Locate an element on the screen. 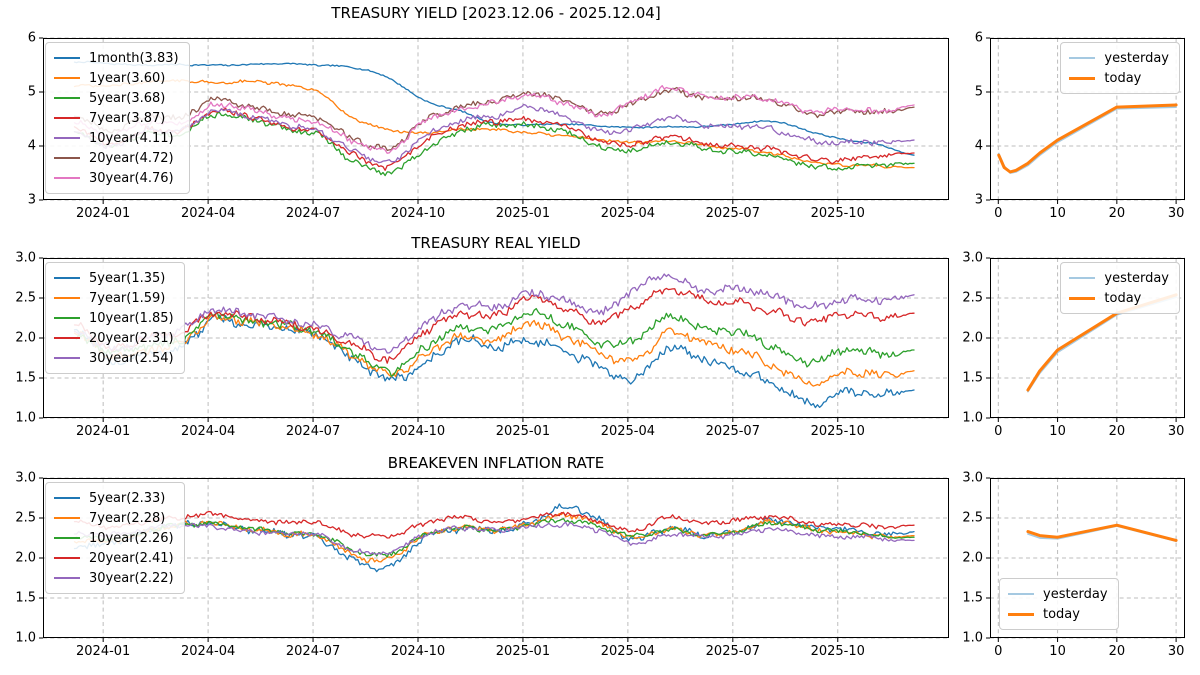 The width and height of the screenshot is (1200, 675). legend-label: 10year(2.26) is located at coordinates (131, 538).